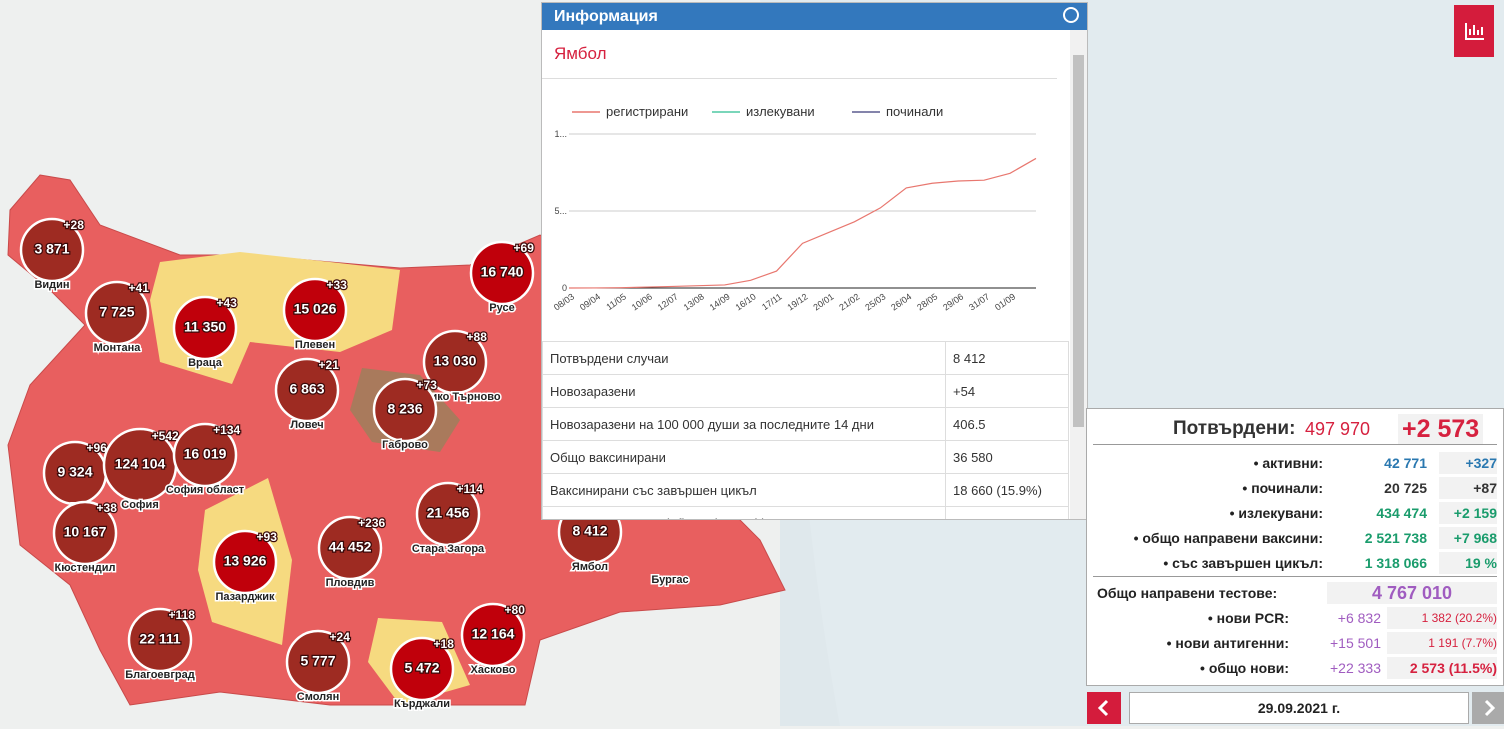 This screenshot has height=729, width=1504. I want to click on tests-label: Общо направени тестове:, so click(1187, 593).